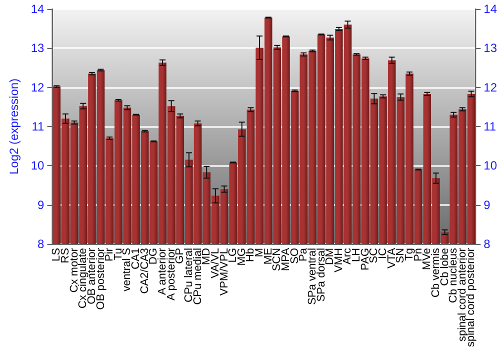 Image resolution: width=500 pixels, height=350 pixels. Describe the element at coordinates (491, 48) in the screenshot. I see `y2-tick-label: 13` at that location.